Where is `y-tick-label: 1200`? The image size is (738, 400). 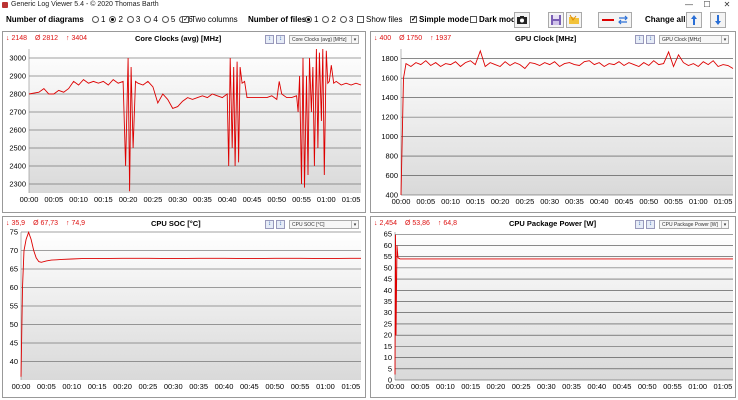 y-tick-label: 1200 is located at coordinates (389, 117).